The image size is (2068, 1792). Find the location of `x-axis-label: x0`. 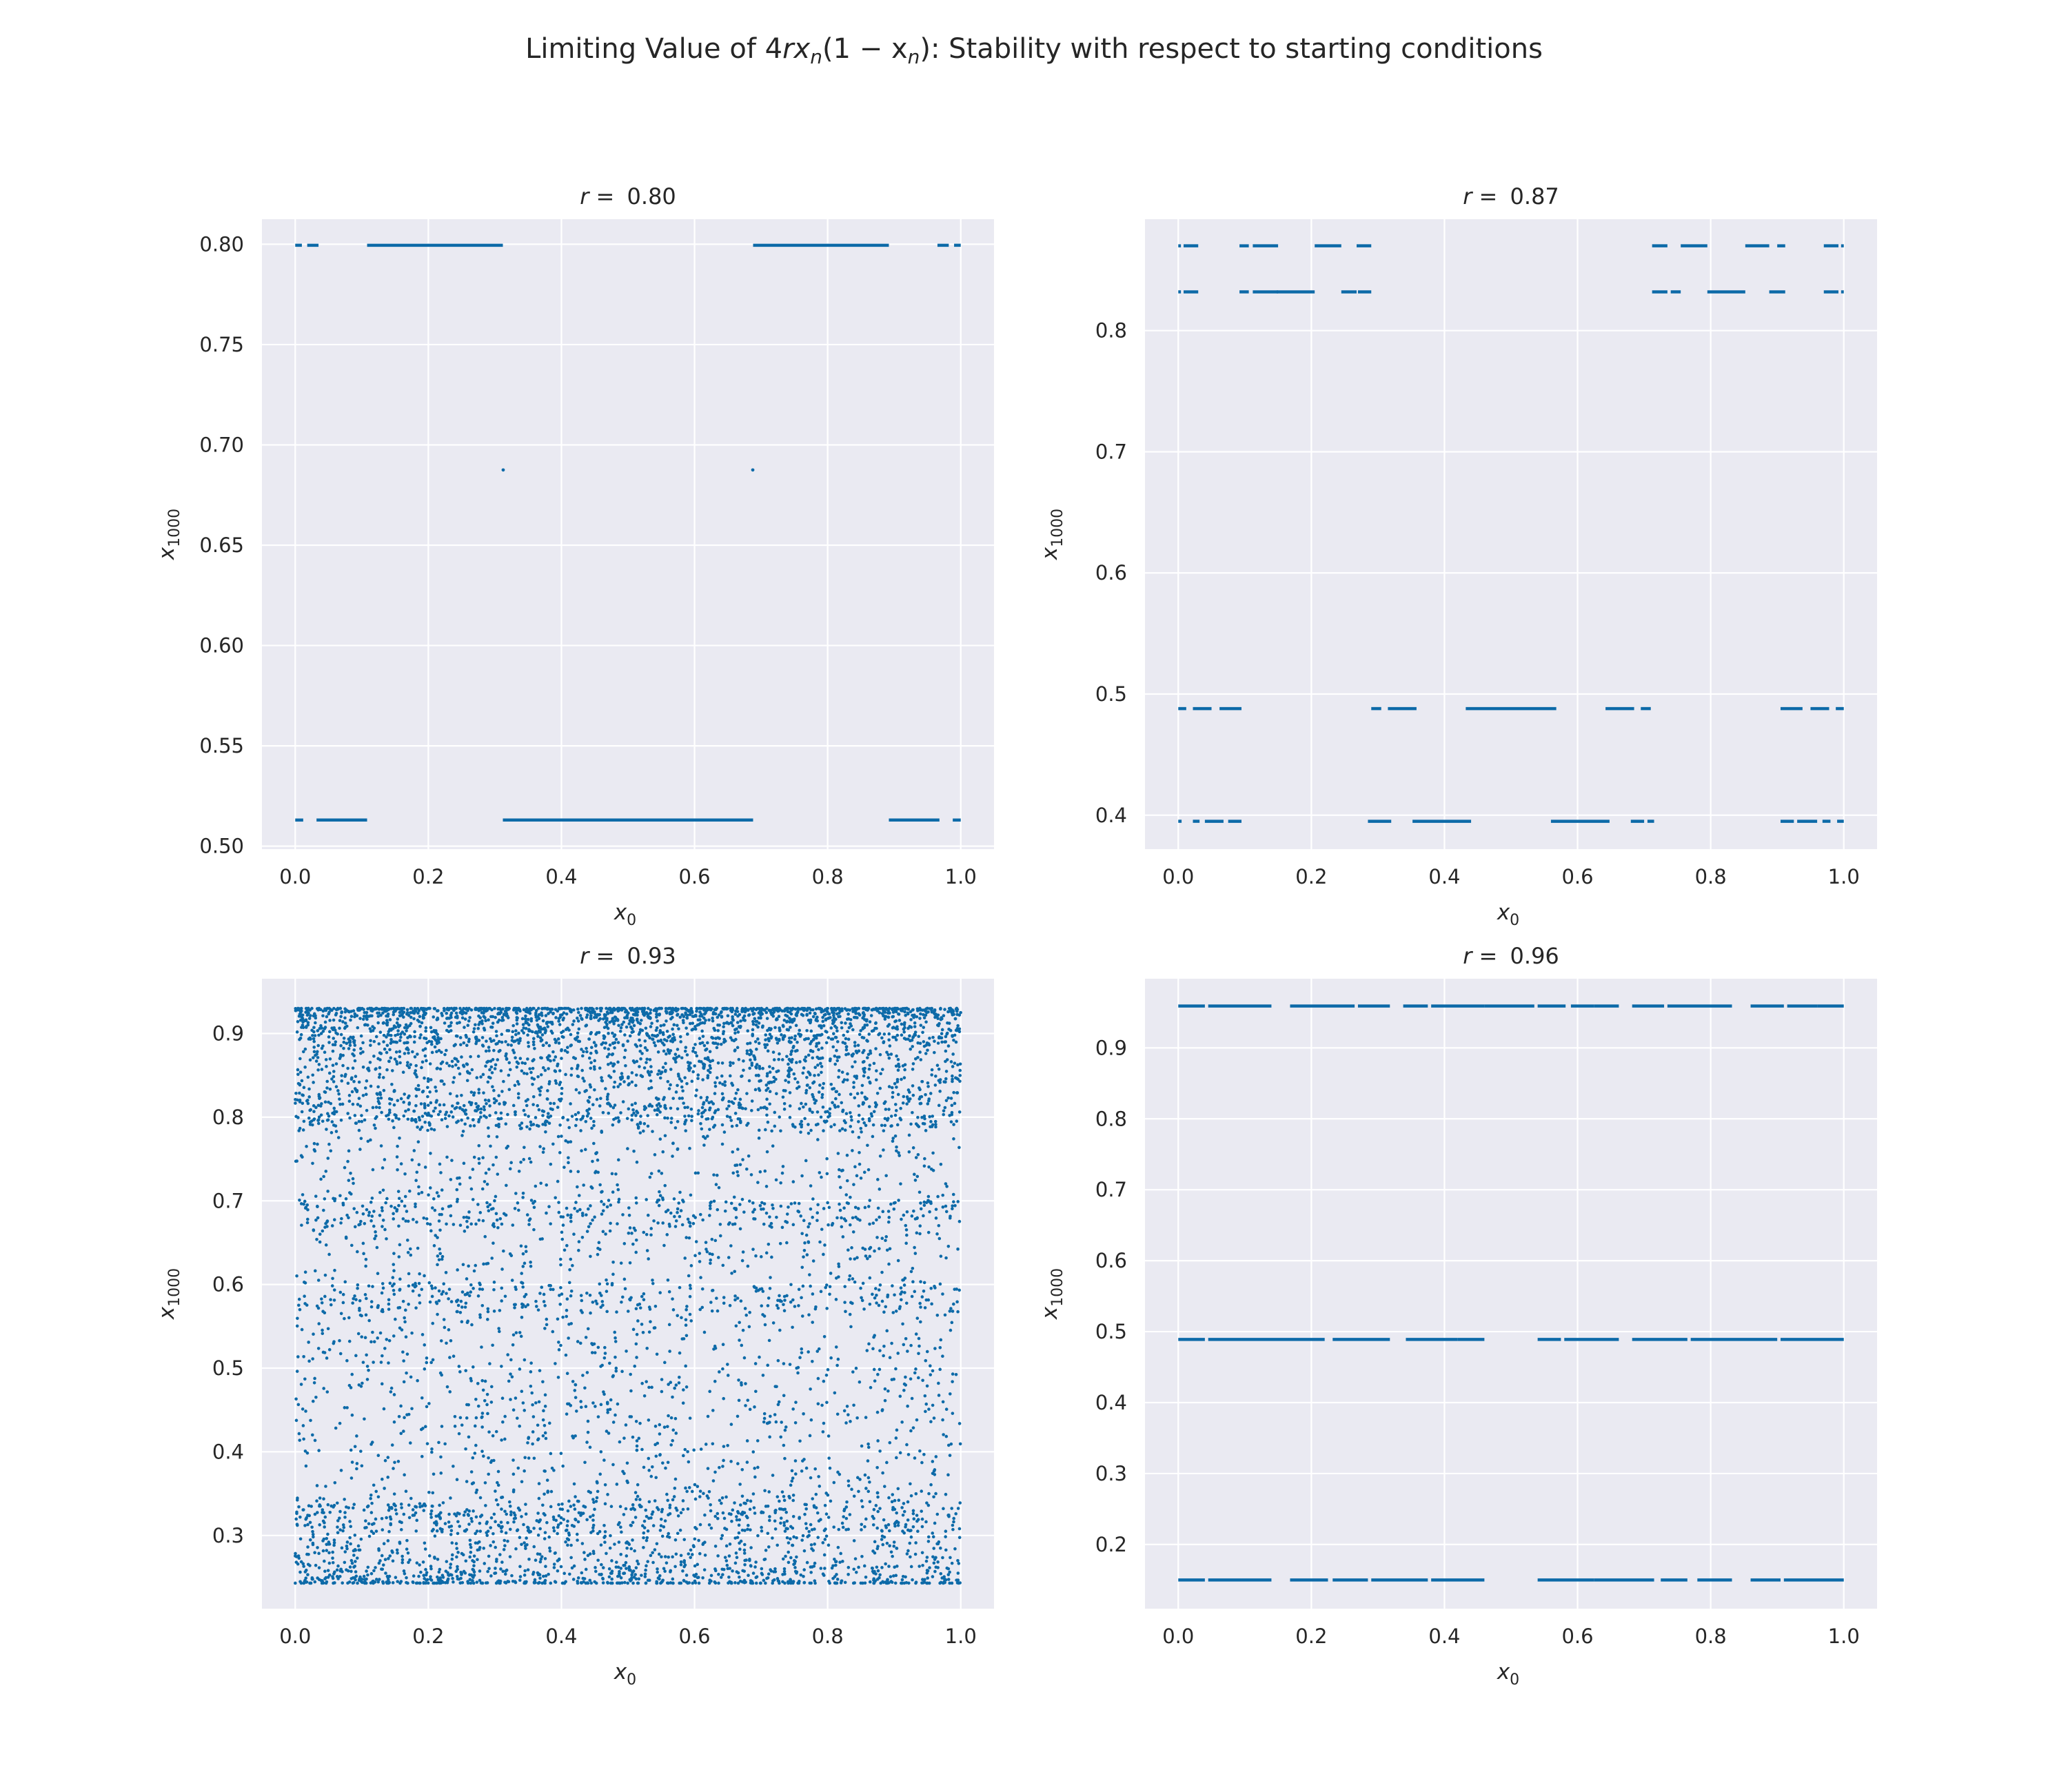

x-axis-label: x0 is located at coordinates (625, 914).